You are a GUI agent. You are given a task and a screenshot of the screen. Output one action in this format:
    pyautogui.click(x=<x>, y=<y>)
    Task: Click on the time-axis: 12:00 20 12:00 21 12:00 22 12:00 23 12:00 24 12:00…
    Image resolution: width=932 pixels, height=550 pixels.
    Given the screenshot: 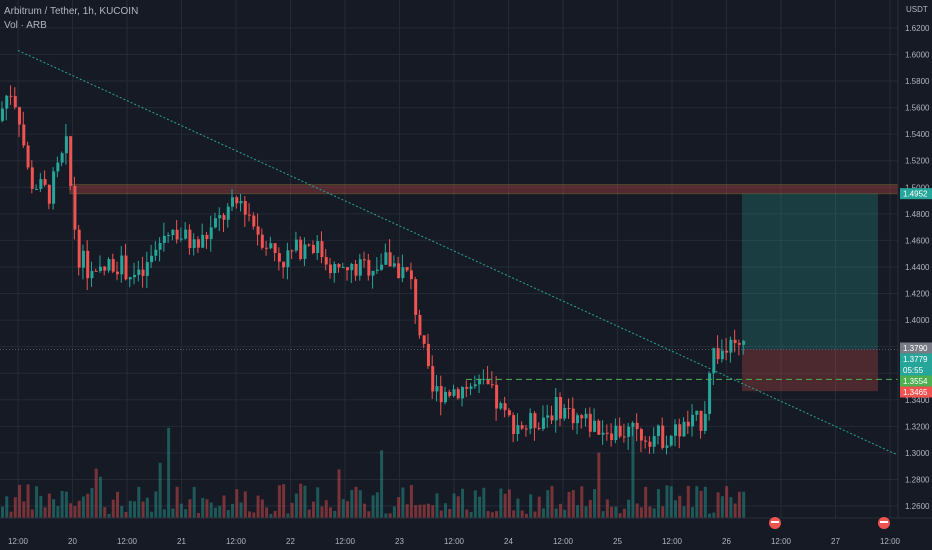 What is the action you would take?
    pyautogui.click(x=454, y=541)
    